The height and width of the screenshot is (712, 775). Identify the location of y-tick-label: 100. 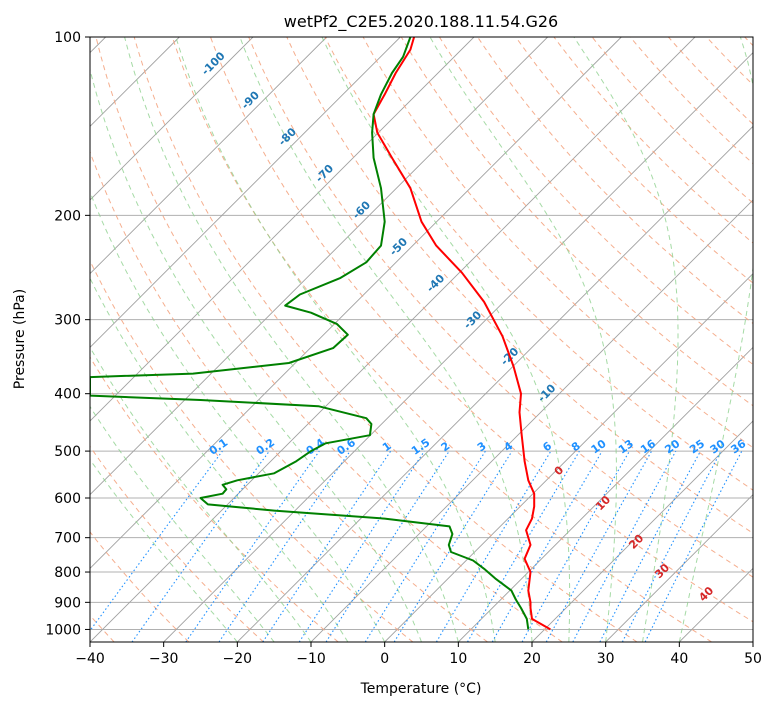
(67, 38).